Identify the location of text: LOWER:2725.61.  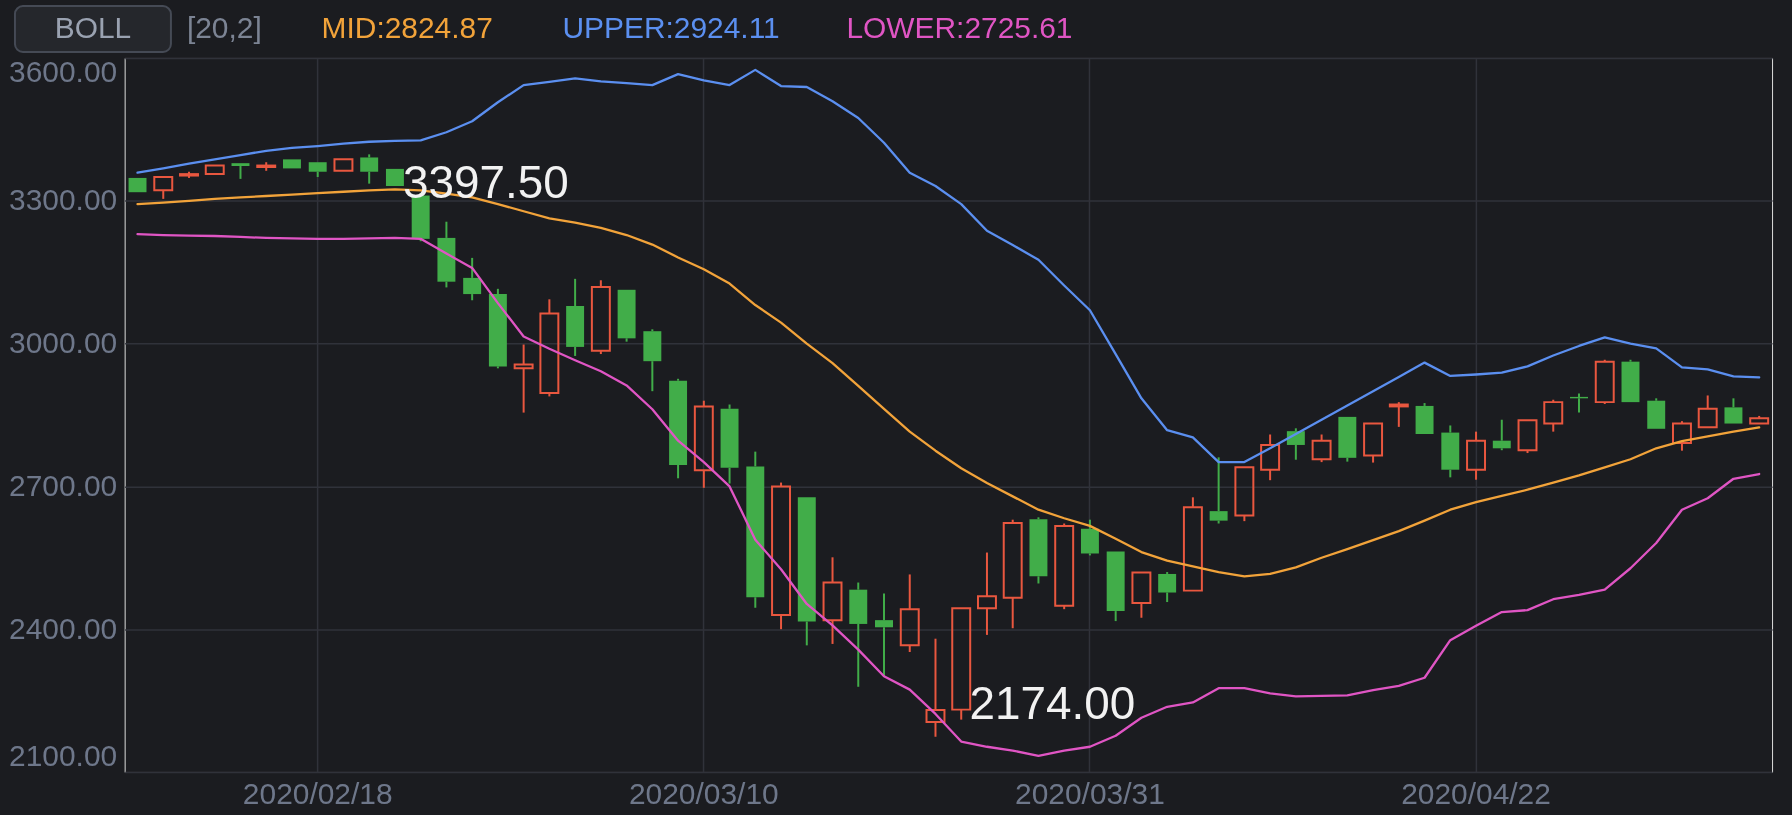
(959, 28).